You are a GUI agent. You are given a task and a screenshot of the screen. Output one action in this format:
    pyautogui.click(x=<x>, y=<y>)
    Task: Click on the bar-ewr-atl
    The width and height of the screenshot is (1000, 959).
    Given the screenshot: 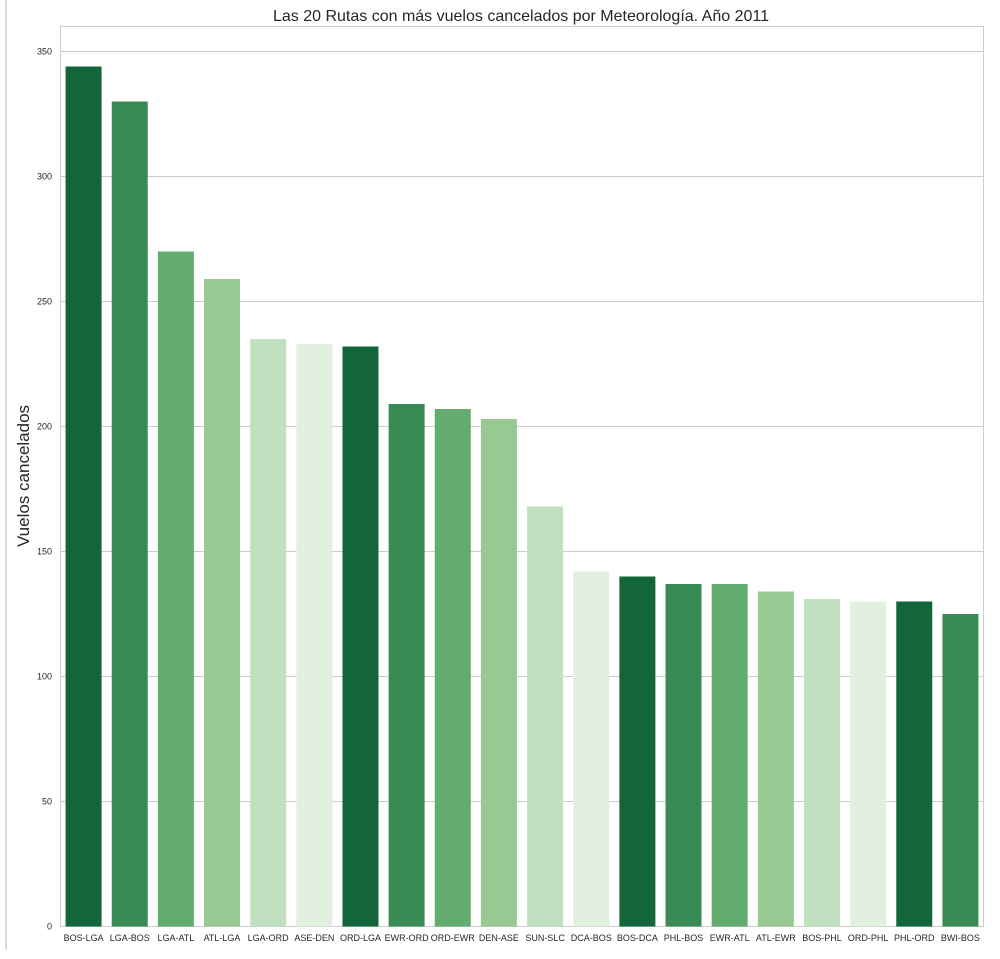 What is the action you would take?
    pyautogui.click(x=729, y=755)
    